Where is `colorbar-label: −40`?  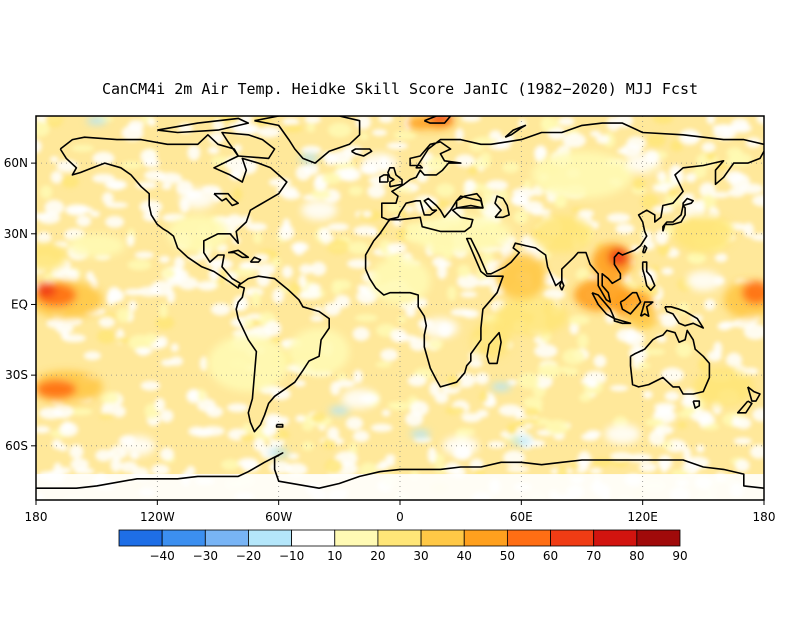
colorbar-label: −40 is located at coordinates (161, 556).